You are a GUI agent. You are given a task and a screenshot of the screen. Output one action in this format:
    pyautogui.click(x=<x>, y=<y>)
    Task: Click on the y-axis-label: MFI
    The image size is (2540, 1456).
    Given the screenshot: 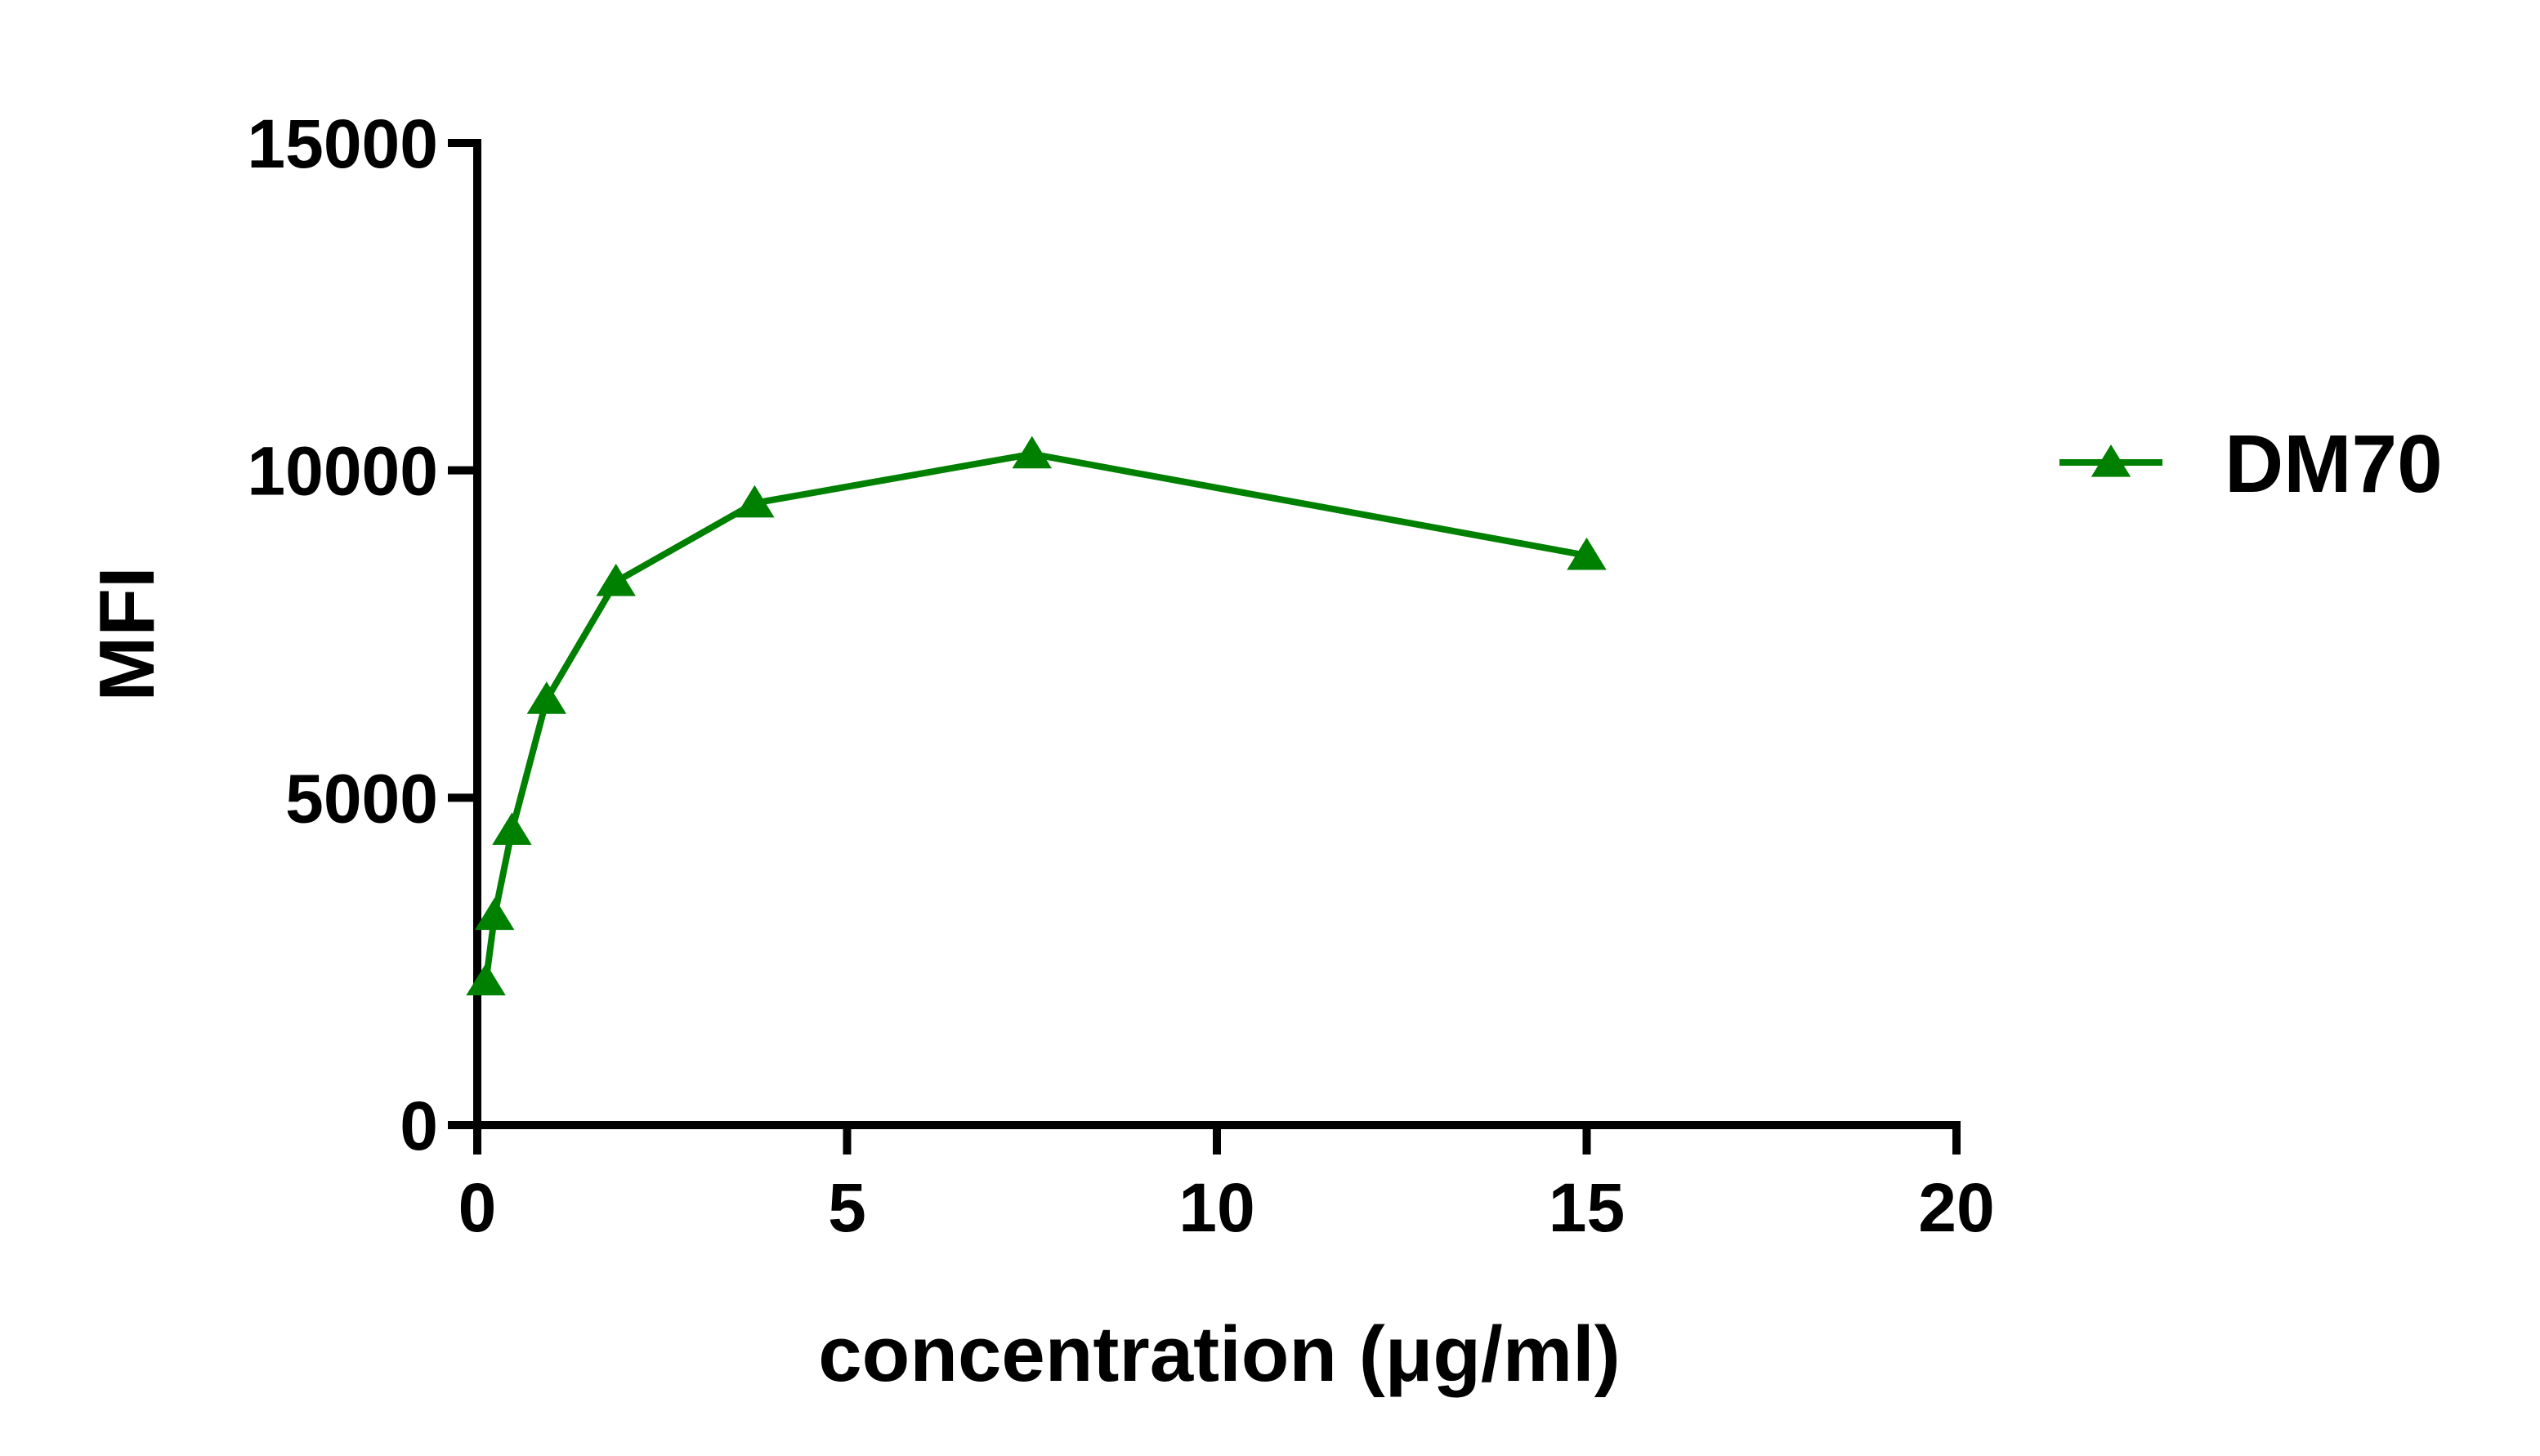 What is the action you would take?
    pyautogui.click(x=127, y=633)
    